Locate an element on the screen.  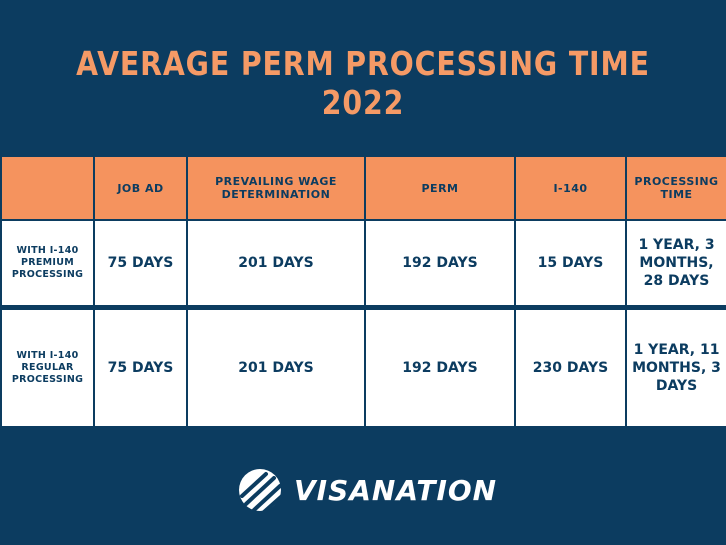
header-i140: I-140 is located at coordinates (570, 188).